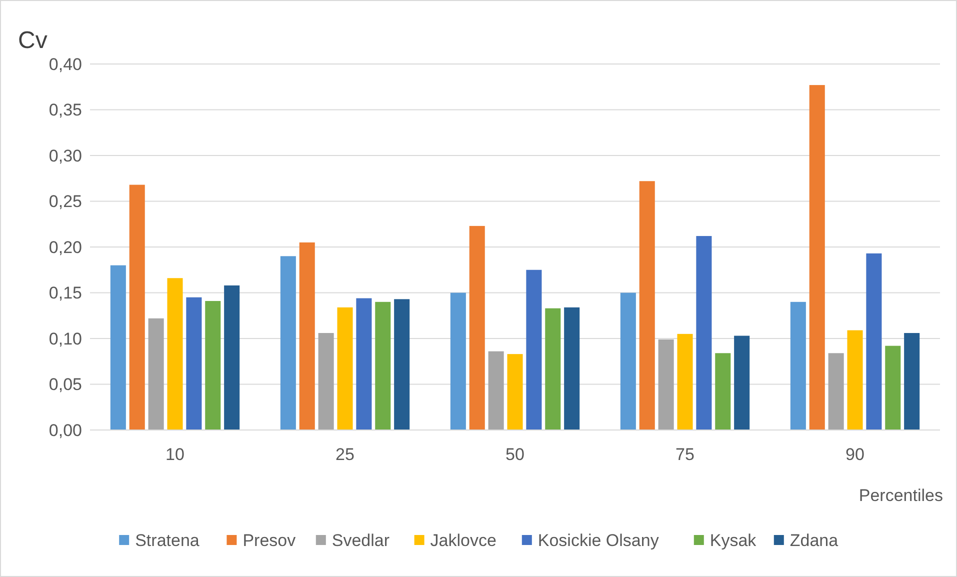 Image resolution: width=957 pixels, height=577 pixels. What do you see at coordinates (463, 540) in the screenshot?
I see `legend-label: Jaklovce` at bounding box center [463, 540].